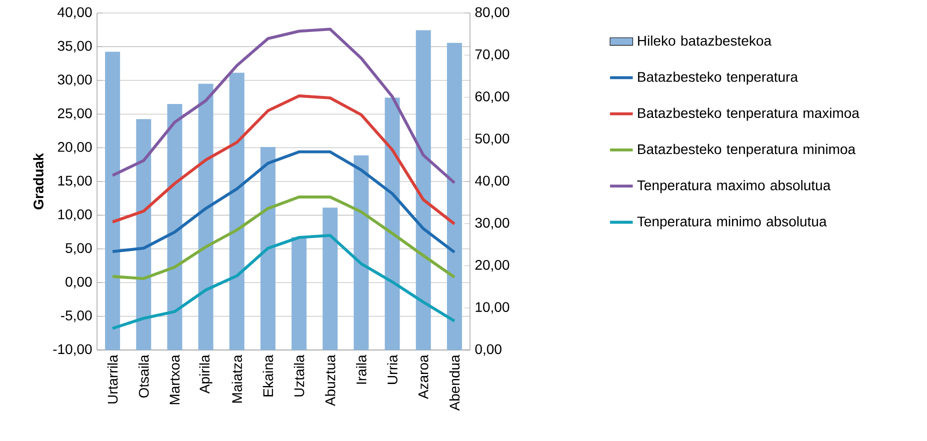  Describe the element at coordinates (79, 282) in the screenshot. I see `y-tick-label: 0,00` at that location.